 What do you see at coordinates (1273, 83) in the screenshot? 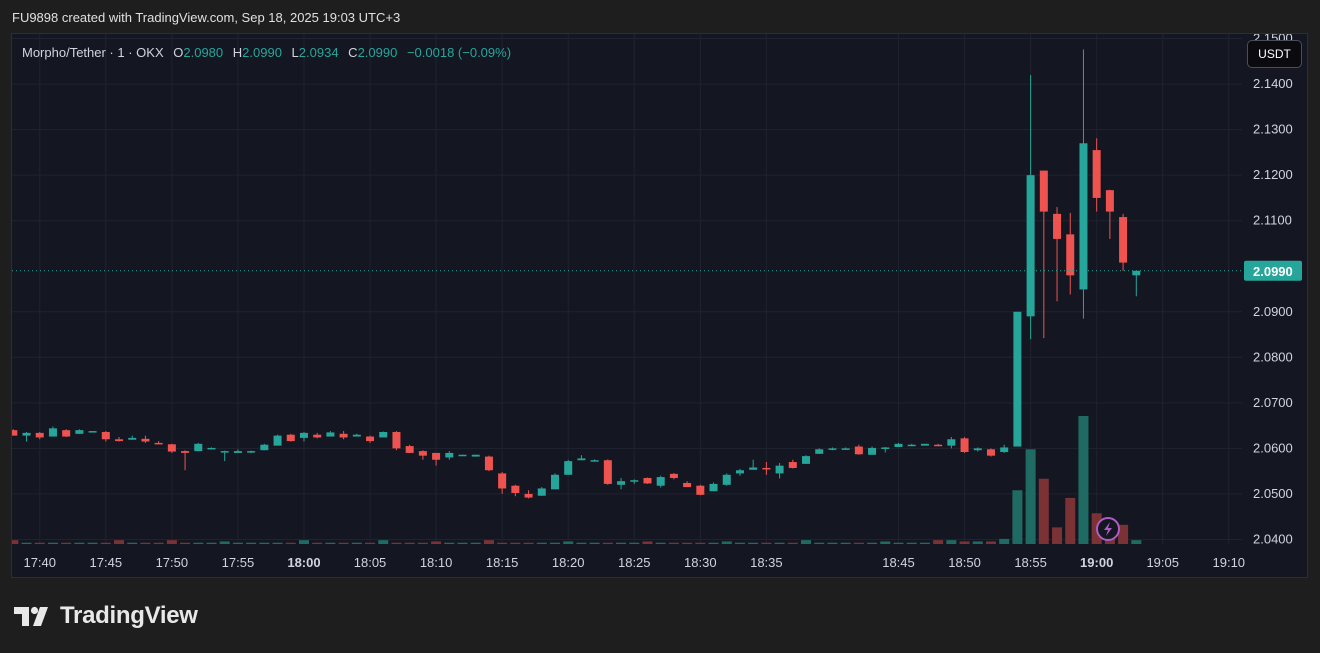
I see `price-tick-label: 2.1400` at bounding box center [1273, 83].